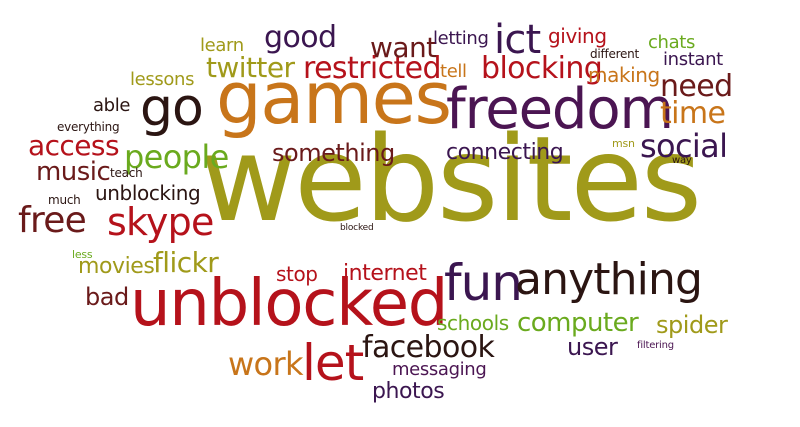 This screenshot has width=800, height=427. I want to click on word-flickr: flickr, so click(186, 262).